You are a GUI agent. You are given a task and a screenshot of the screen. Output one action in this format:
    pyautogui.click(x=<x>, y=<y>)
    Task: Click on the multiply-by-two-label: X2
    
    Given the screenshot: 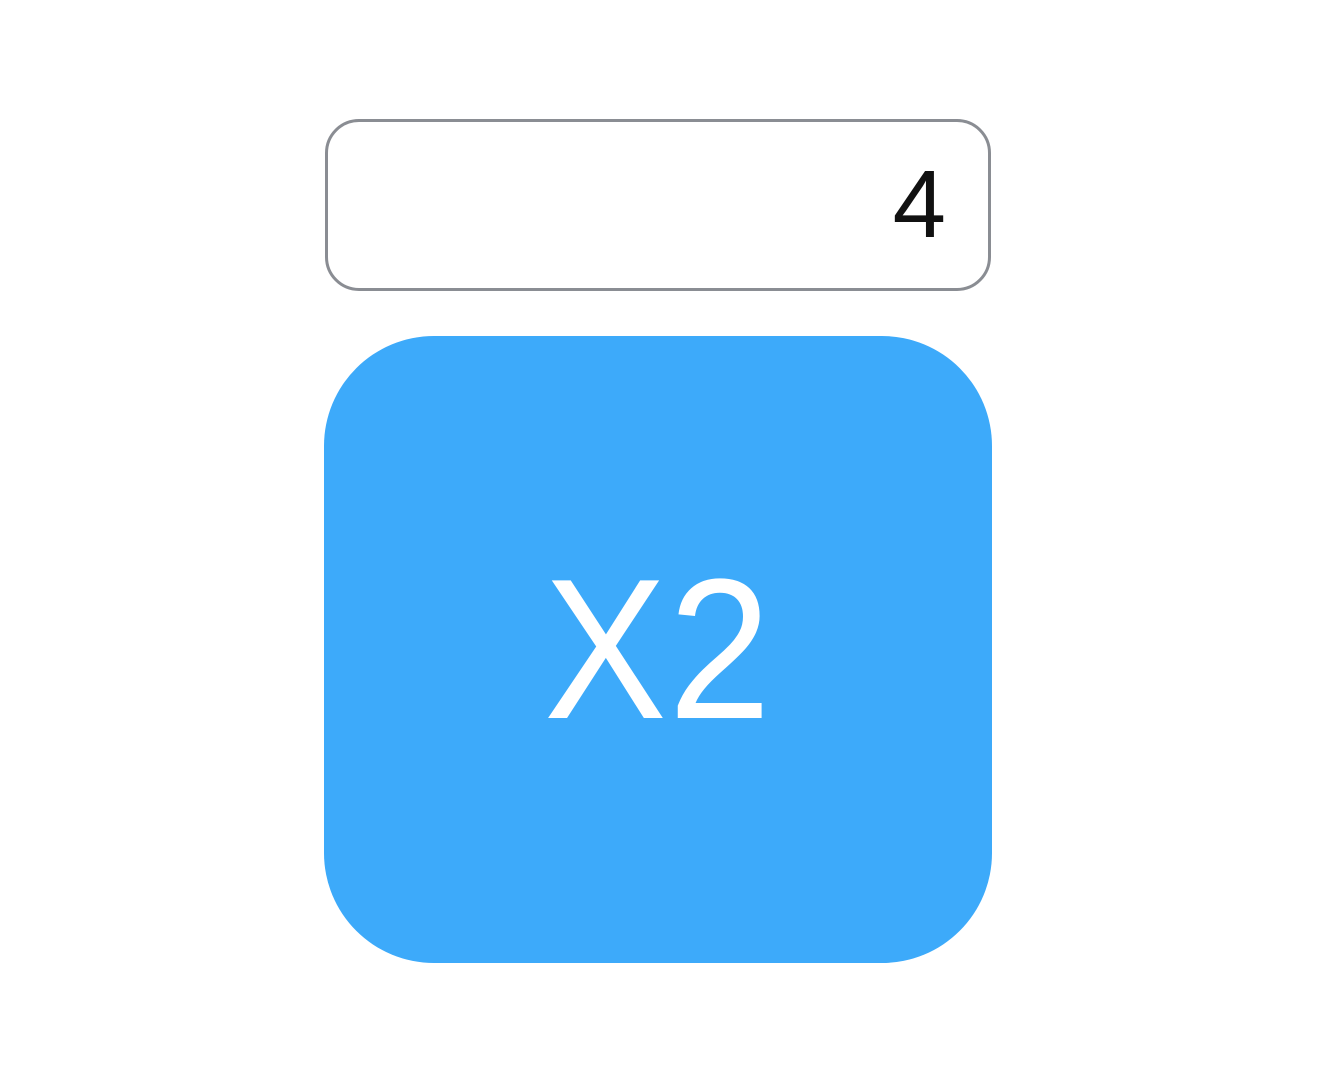 What is the action you would take?
    pyautogui.click(x=658, y=649)
    